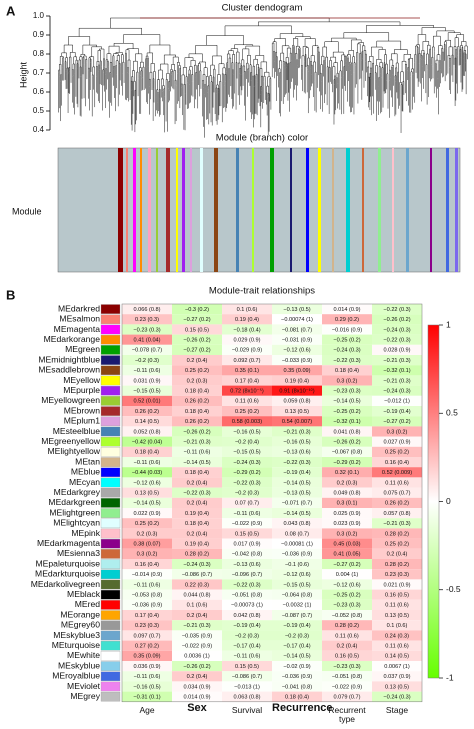 This screenshot has height=729, width=474. I want to click on cell-label: −0.022 (0.9), so click(247, 524).